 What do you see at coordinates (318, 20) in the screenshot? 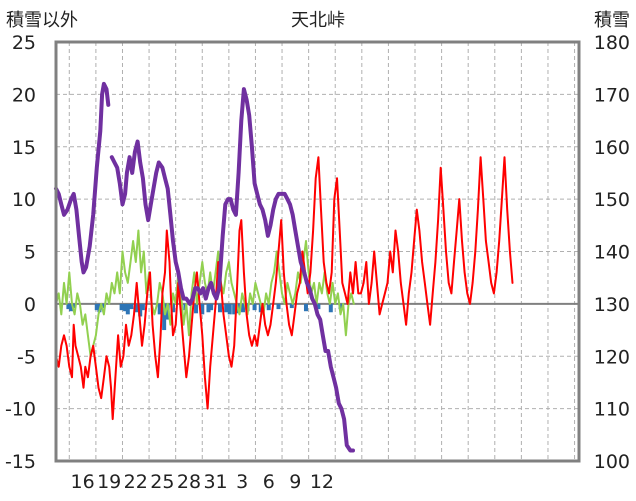
I see `chart-title: 天北峠` at bounding box center [318, 20].